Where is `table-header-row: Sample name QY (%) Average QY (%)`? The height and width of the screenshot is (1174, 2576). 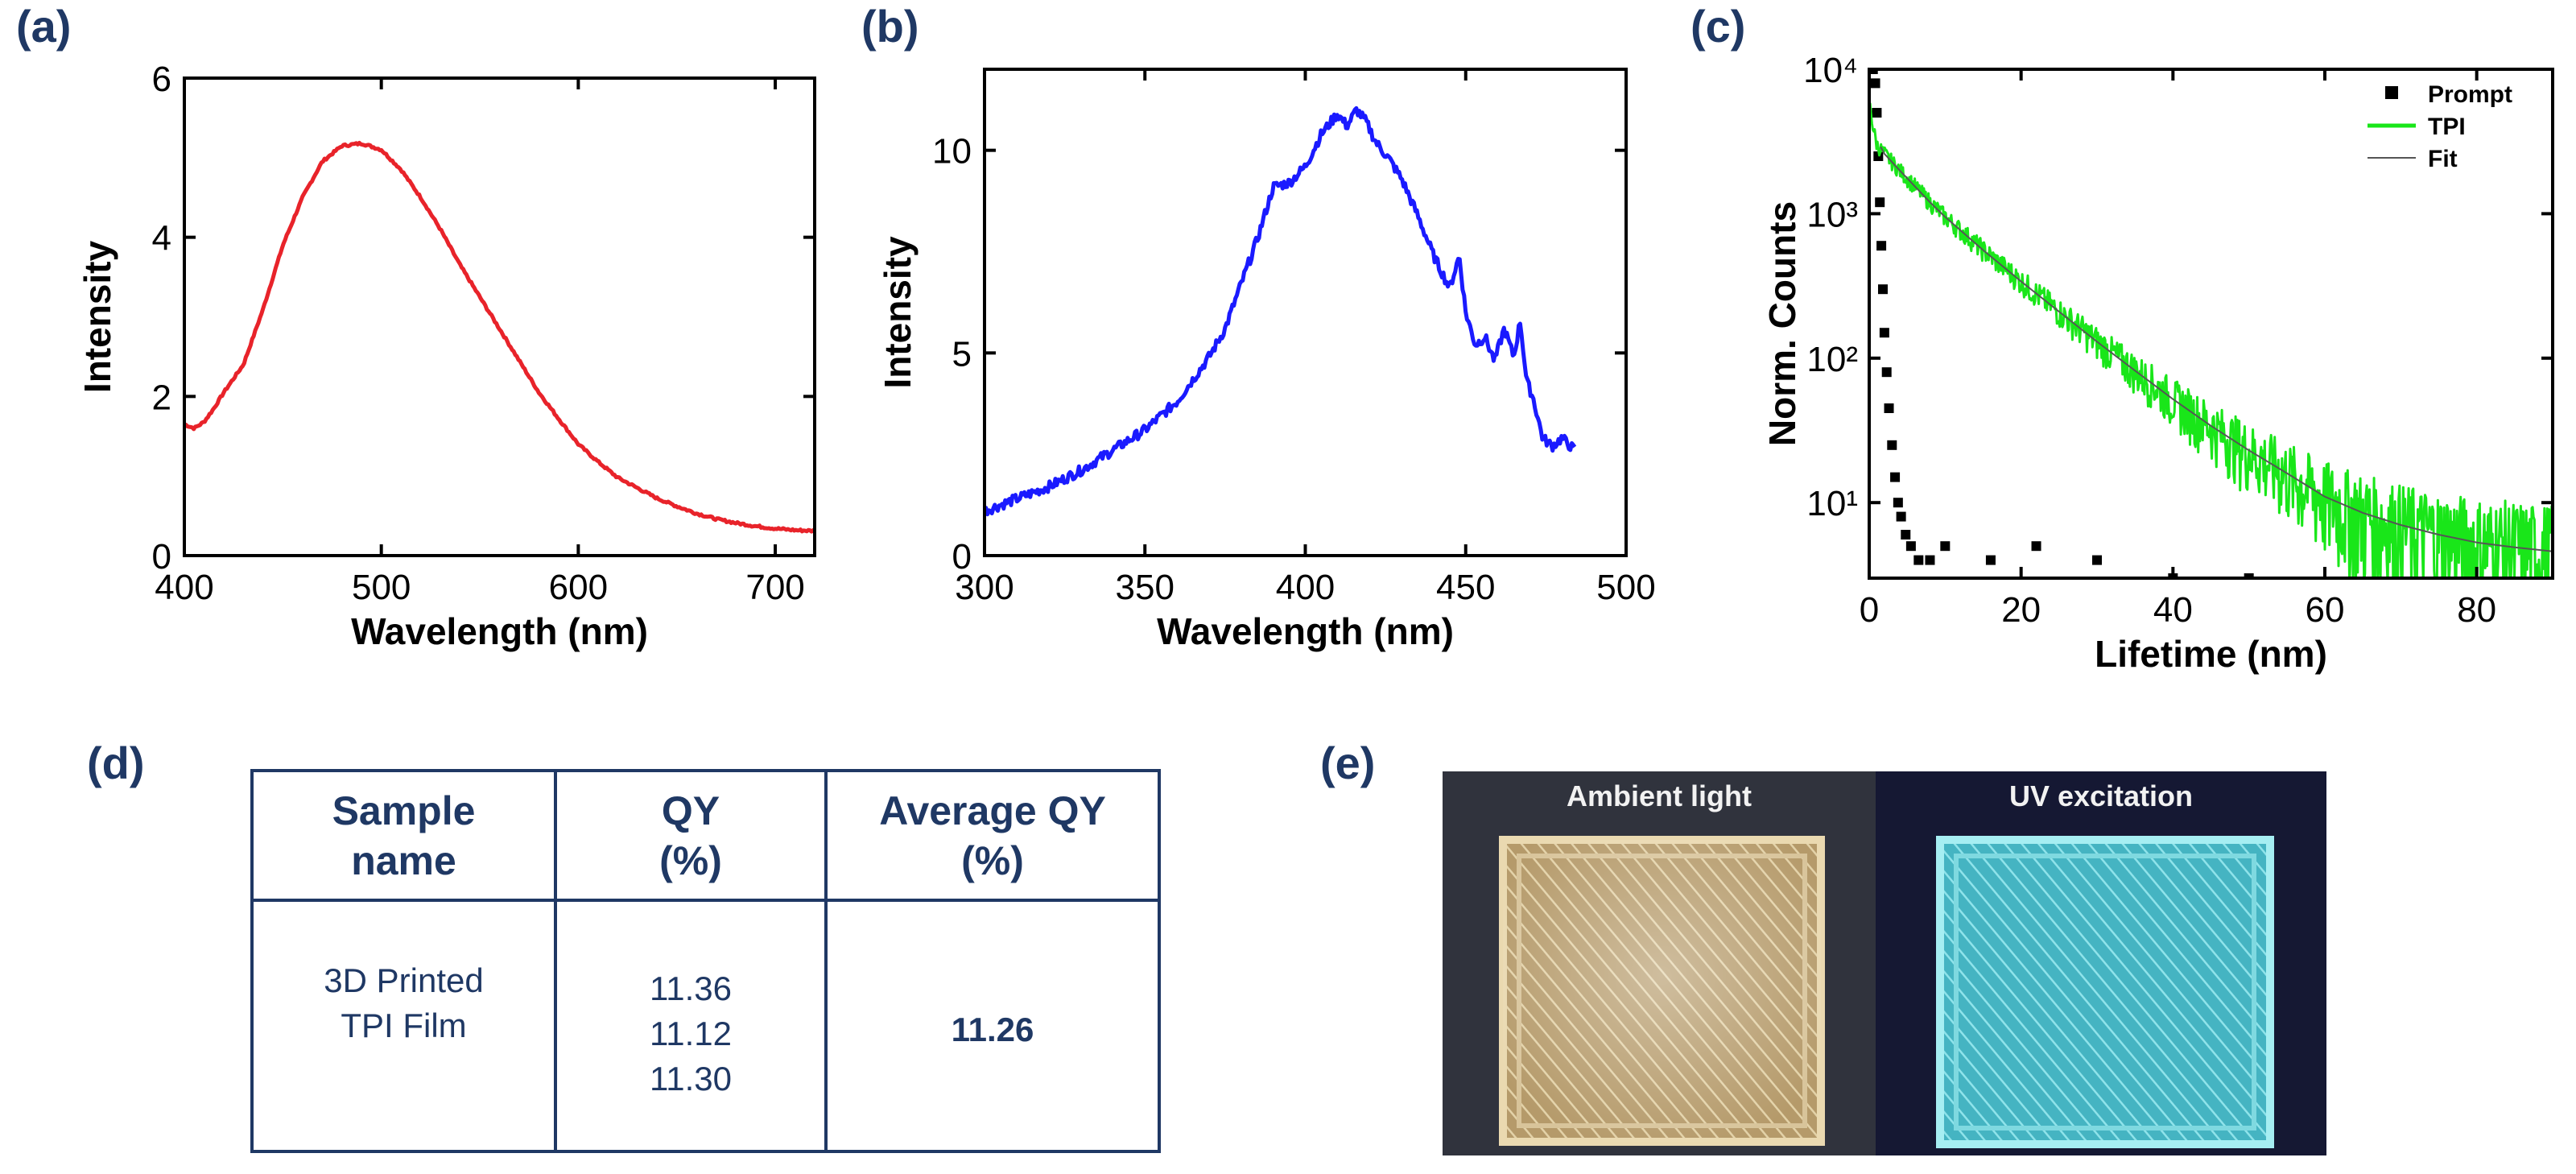 table-header-row: Sample name QY (%) Average QY (%) is located at coordinates (705, 835).